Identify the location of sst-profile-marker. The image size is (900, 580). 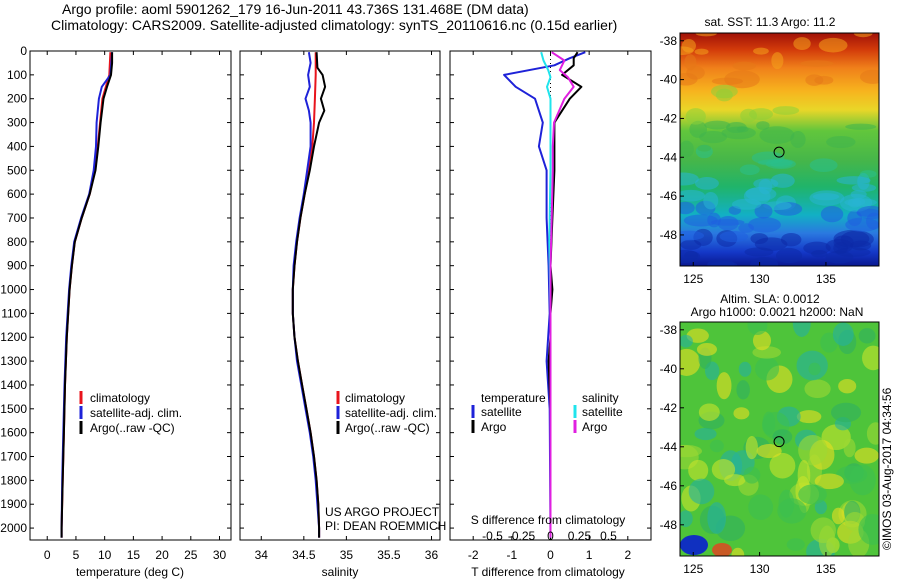
(779, 152).